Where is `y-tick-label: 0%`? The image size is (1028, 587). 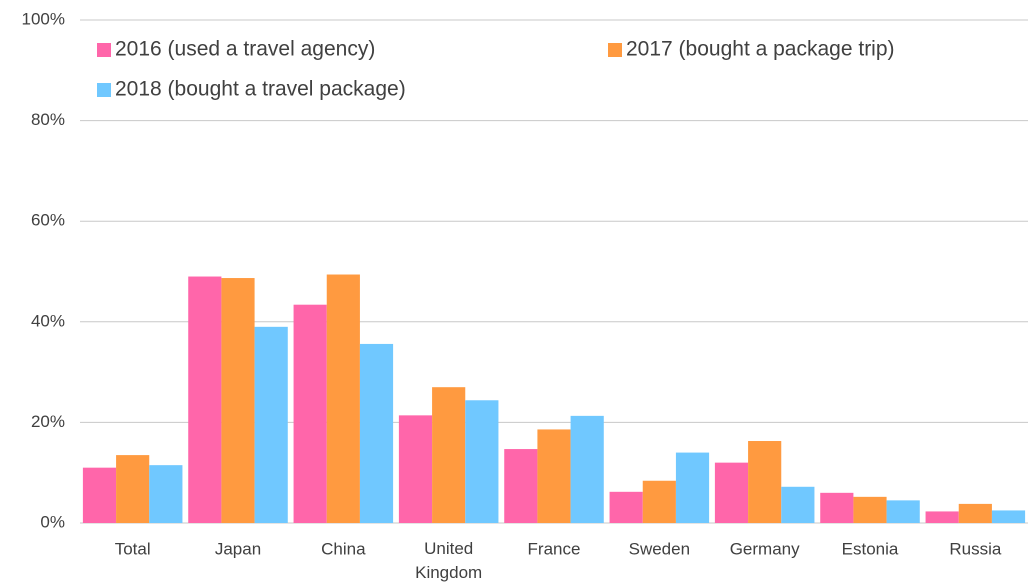 y-tick-label: 0% is located at coordinates (52, 521).